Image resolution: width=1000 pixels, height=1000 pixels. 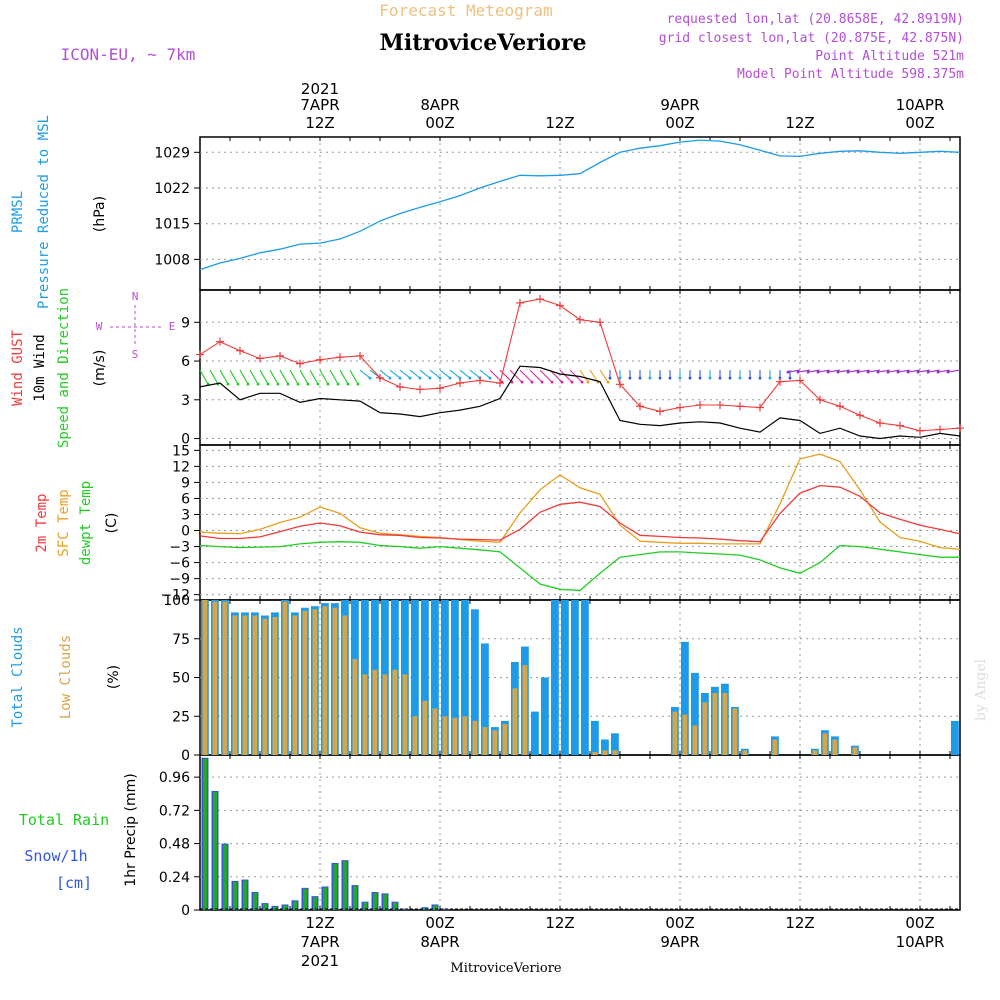 What do you see at coordinates (483, 43) in the screenshot?
I see `station-title: MitroviceVeriore` at bounding box center [483, 43].